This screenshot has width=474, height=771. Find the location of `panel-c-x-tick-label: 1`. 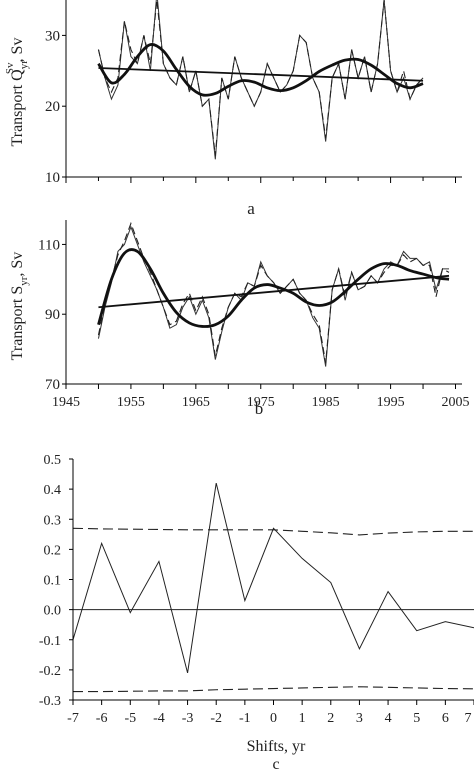

panel-c-x-tick-label: 1 is located at coordinates (302, 718).